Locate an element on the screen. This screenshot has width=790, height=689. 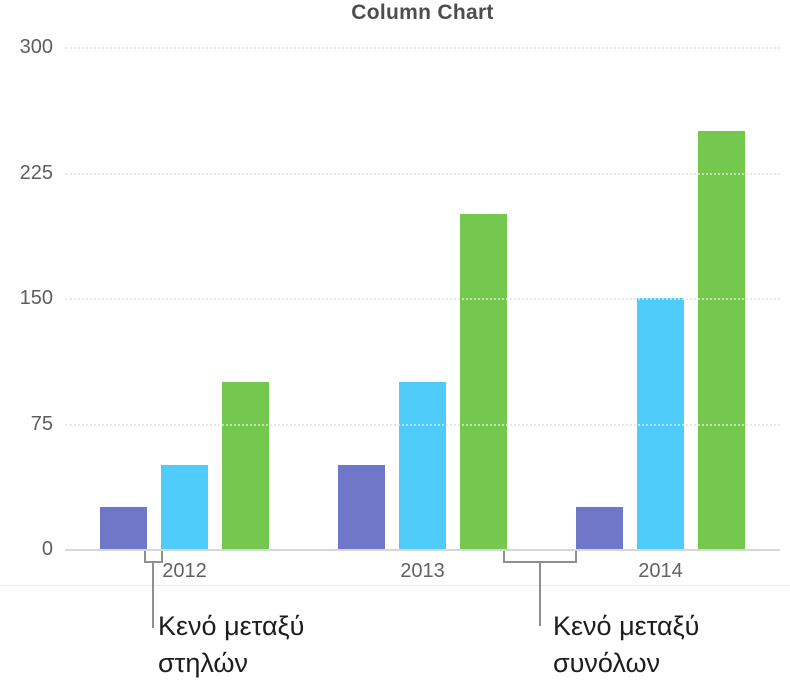
x-category-label-2014: 2014 is located at coordinates (660, 571).